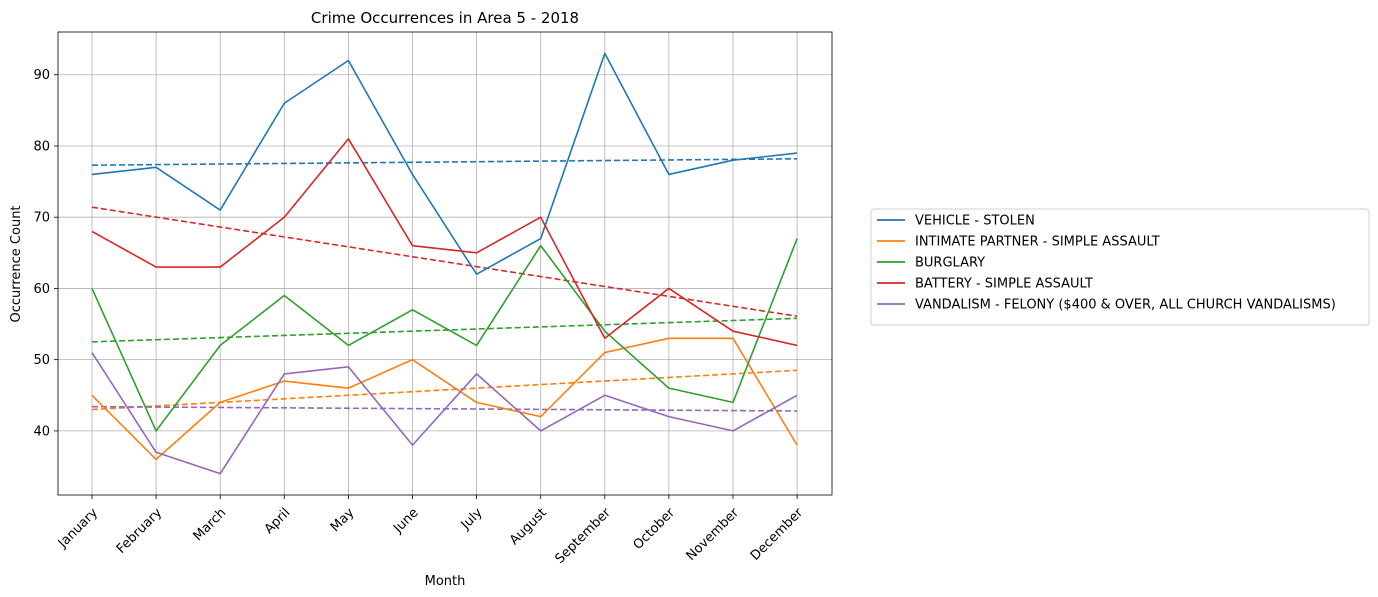 This screenshot has width=1378, height=597. What do you see at coordinates (1037, 242) in the screenshot?
I see `legend-label: INTIMATE PARTNER - SIMPLE ASSAULT` at bounding box center [1037, 242].